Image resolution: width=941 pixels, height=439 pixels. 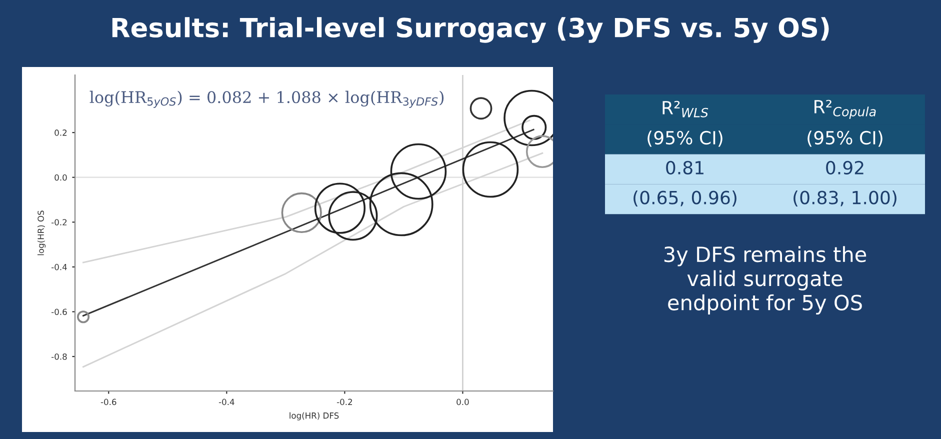 What do you see at coordinates (462, 402) in the screenshot?
I see `x-tick-label: 0.0` at bounding box center [462, 402].